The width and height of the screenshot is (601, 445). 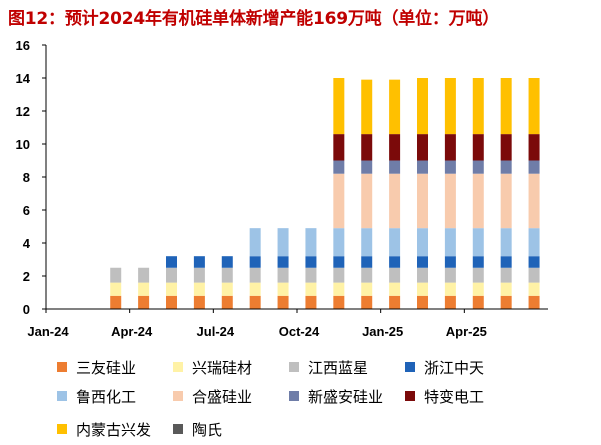 What do you see at coordinates (454, 367) in the screenshot?
I see `legend-label: 浙江中天` at bounding box center [454, 367].